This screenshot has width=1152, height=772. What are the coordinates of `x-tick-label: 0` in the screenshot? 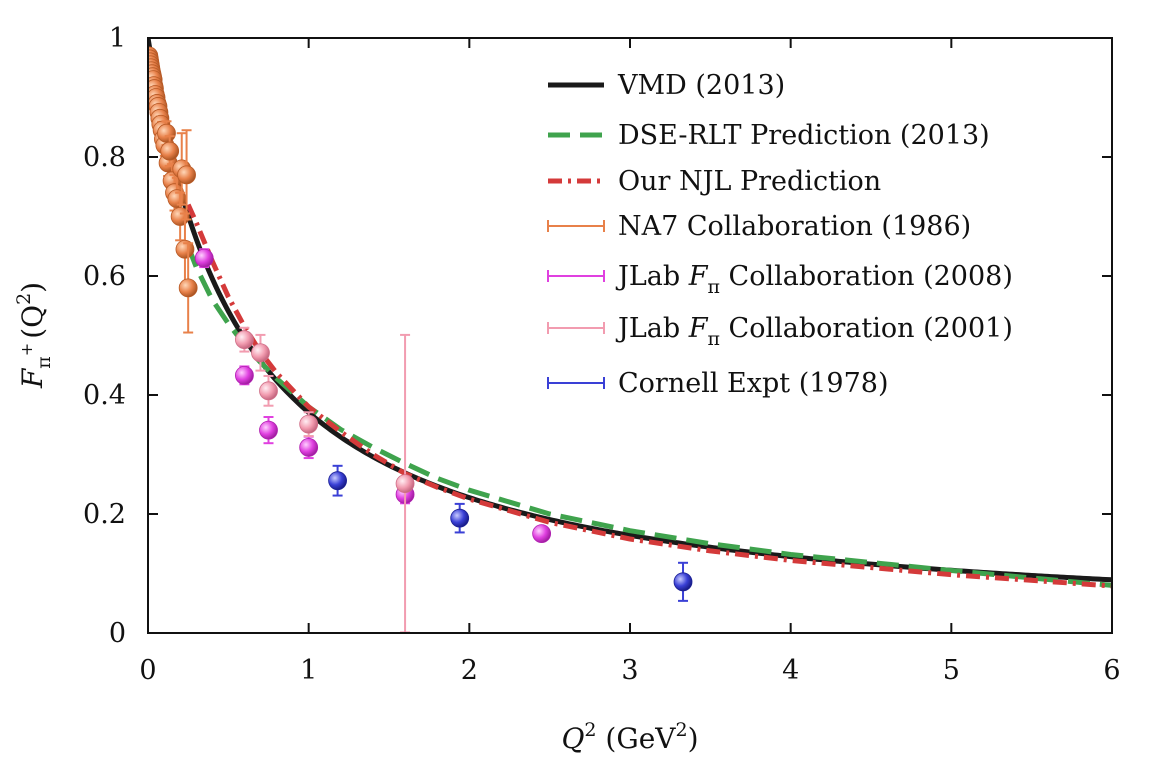 It's located at (147, 670).